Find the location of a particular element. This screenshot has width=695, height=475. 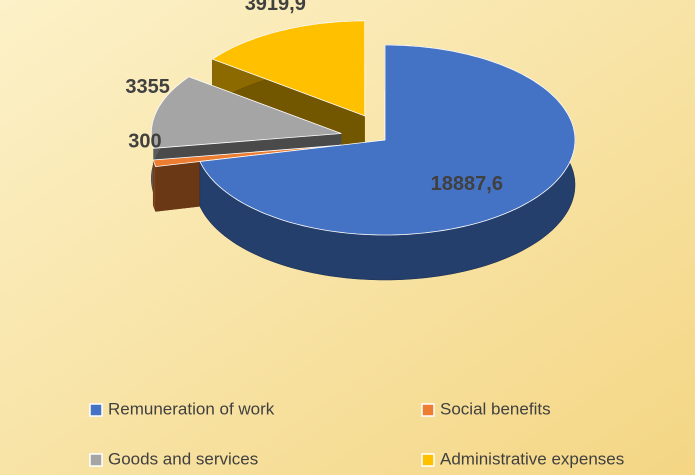

legend-label: Remuneration of work is located at coordinates (191, 408).